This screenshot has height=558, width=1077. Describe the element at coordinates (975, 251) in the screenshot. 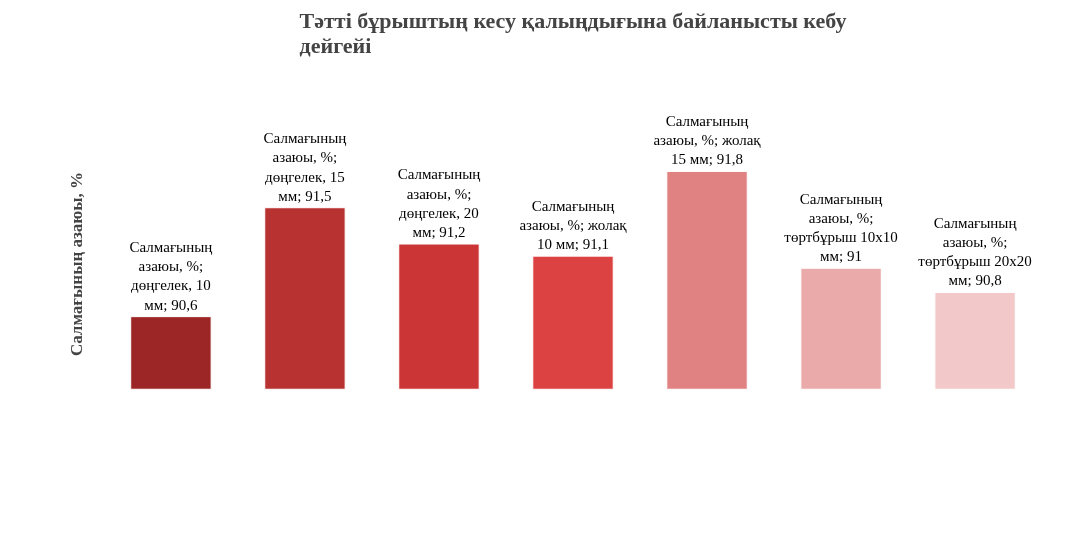

I see `data-label: Салмағының азаюы, %; төртбұрыш 20х20 мм; 90,8` at that location.